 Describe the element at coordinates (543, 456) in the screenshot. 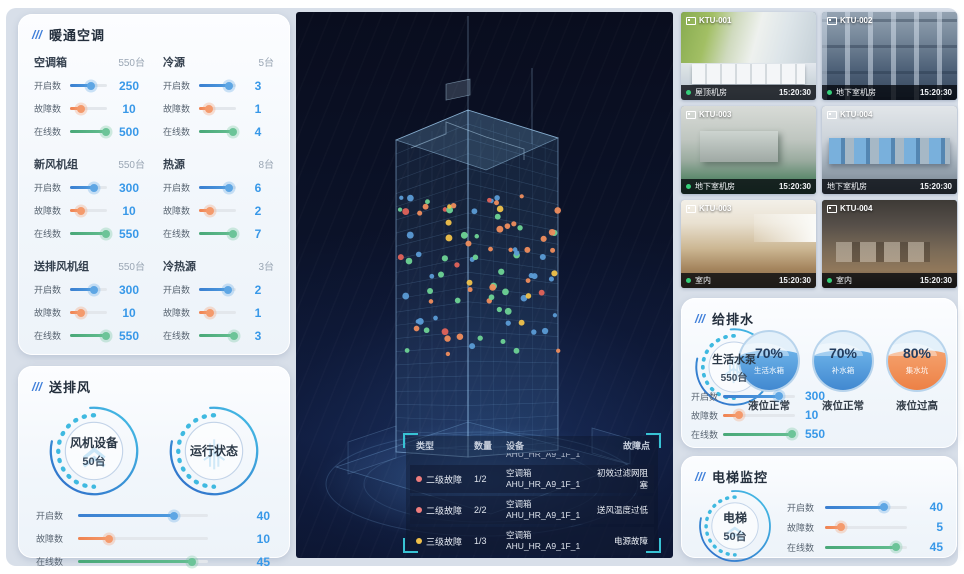

I see `fault-row-partial: AHU_HR_A9_1F_1` at that location.